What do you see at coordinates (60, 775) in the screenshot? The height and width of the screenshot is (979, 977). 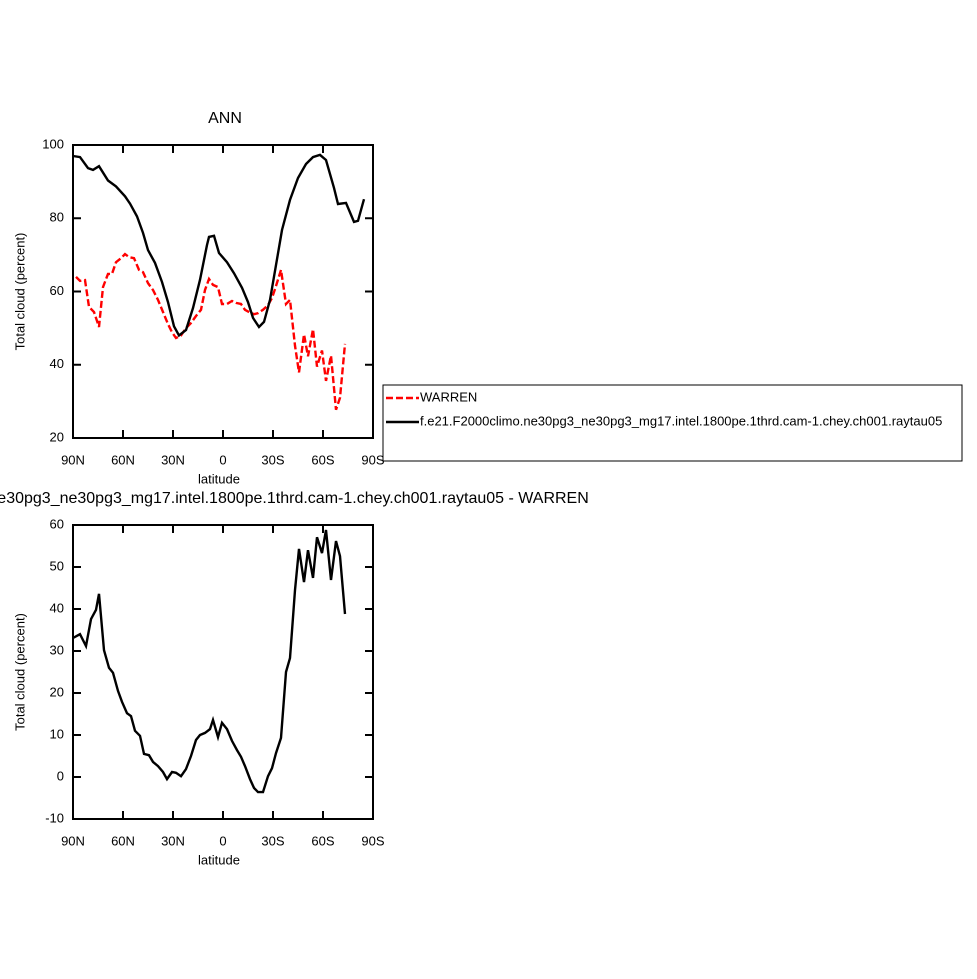 I see `y-tick-label: 0` at bounding box center [60, 775].